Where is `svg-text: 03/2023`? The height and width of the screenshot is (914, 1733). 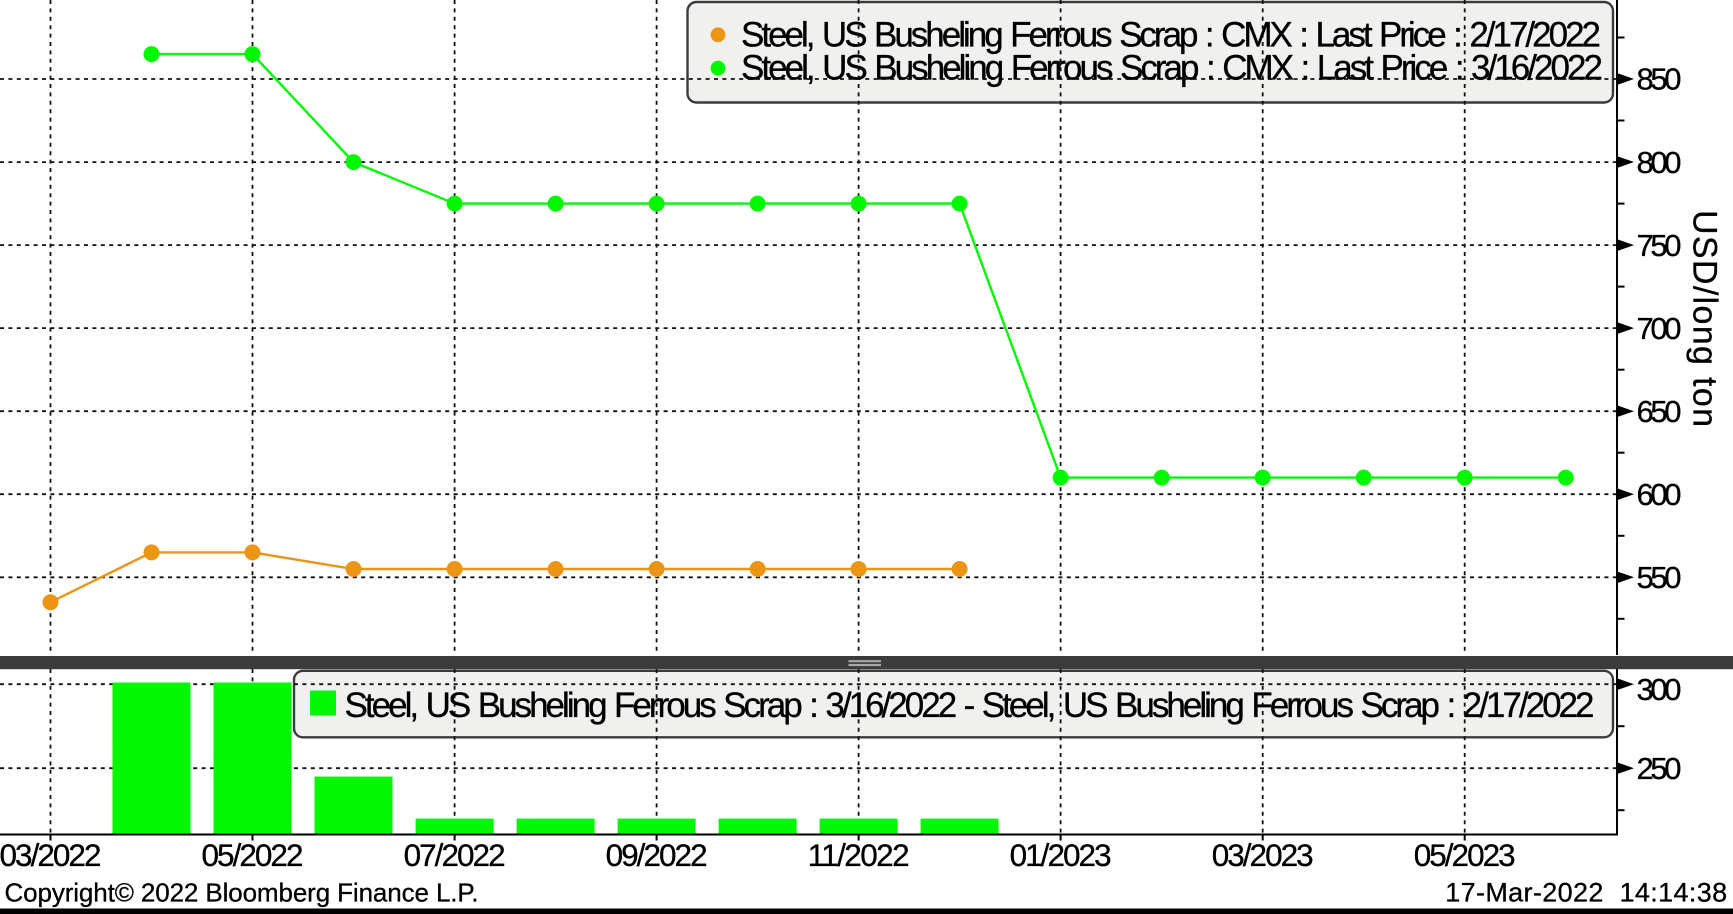 svg-text: 03/2023 is located at coordinates (1263, 855).